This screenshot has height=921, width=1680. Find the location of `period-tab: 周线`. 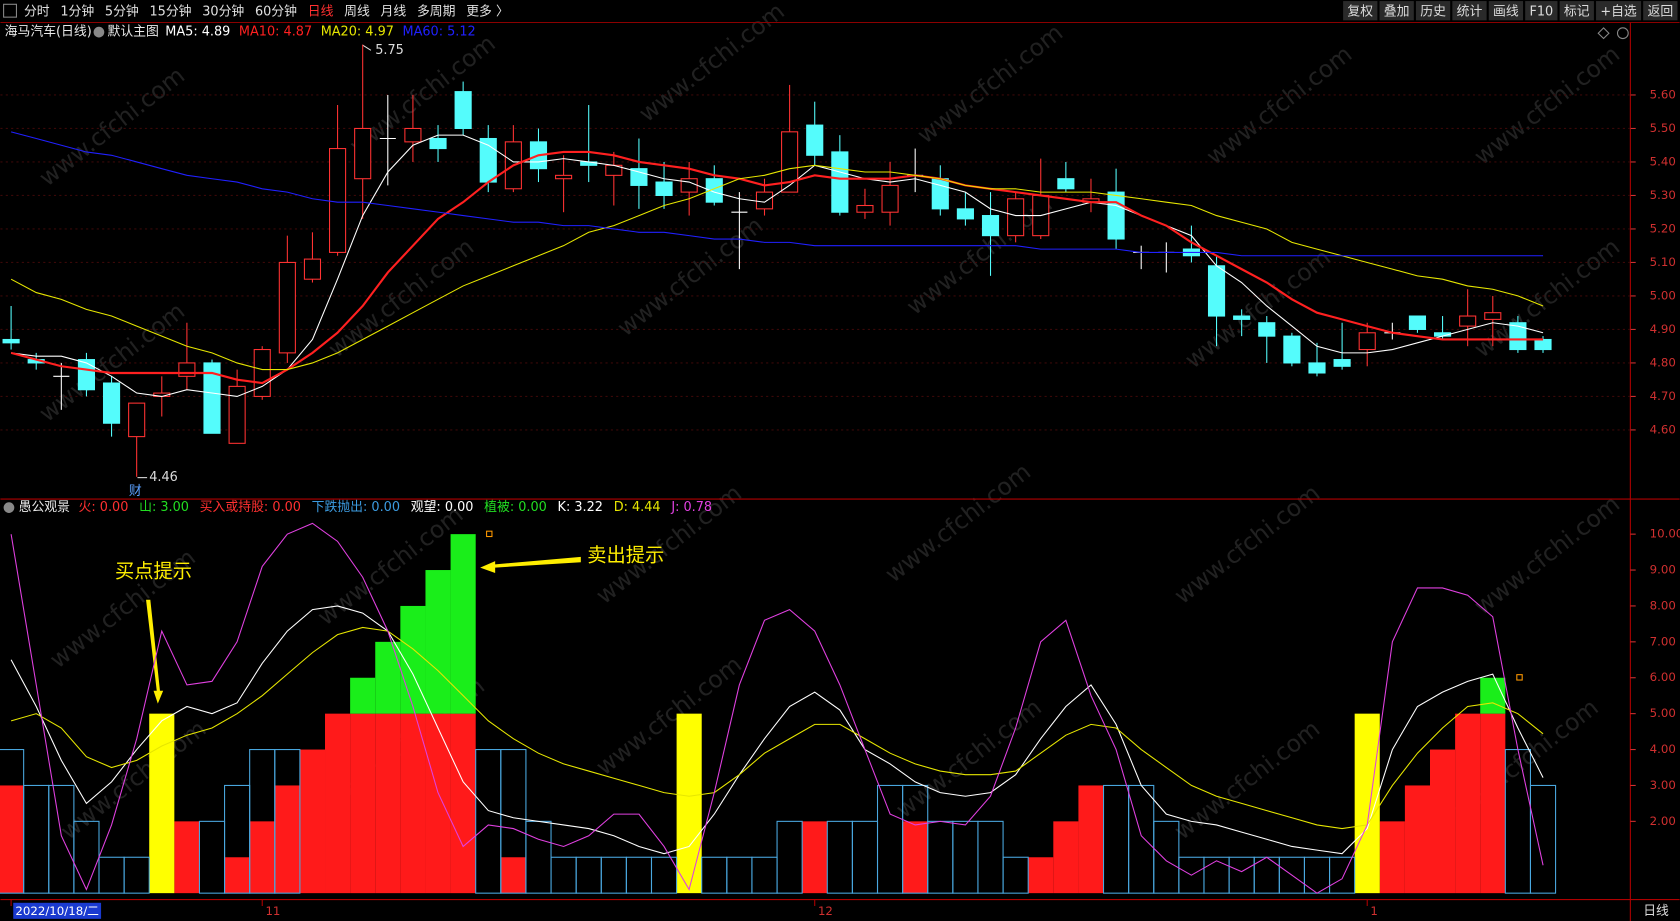

period-tab: 周线 is located at coordinates (357, 11).